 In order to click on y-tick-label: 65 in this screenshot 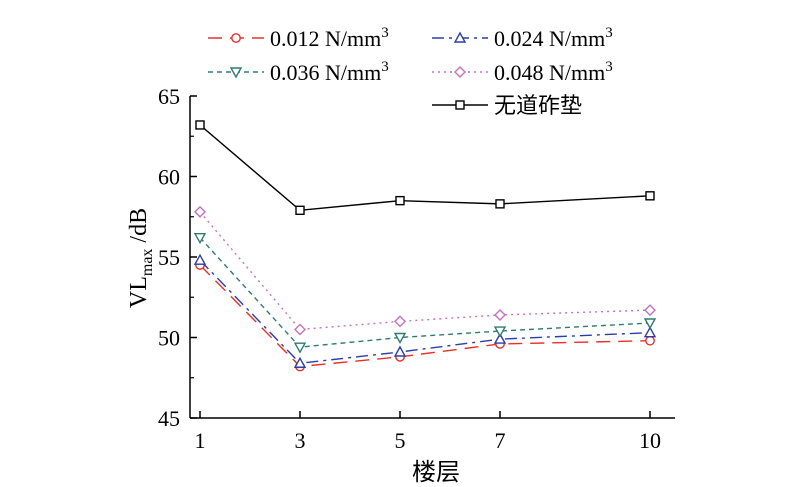, I will do `click(169, 96)`.